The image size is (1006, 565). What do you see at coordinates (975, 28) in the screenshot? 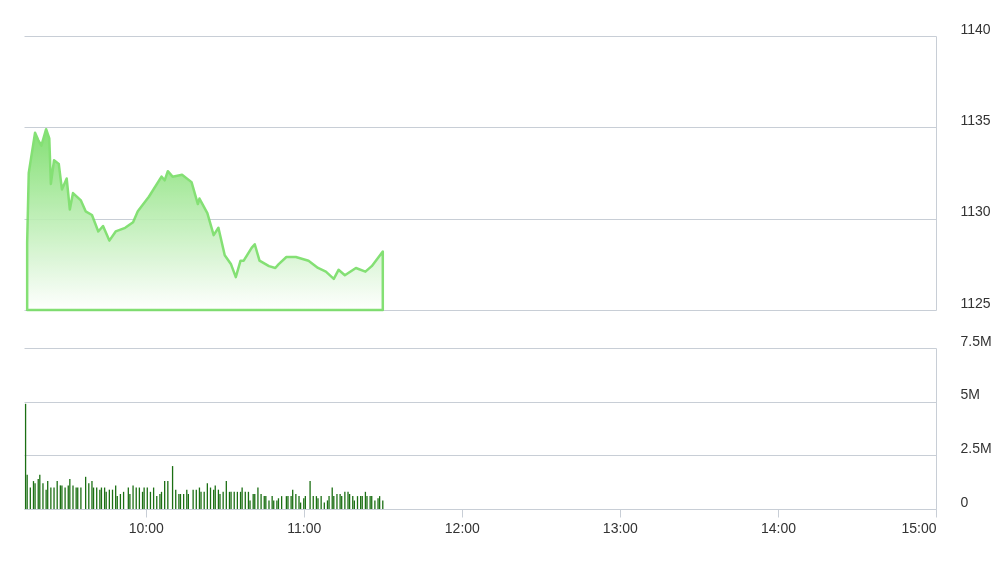
I see `y-tick-label: 1140` at bounding box center [975, 28].